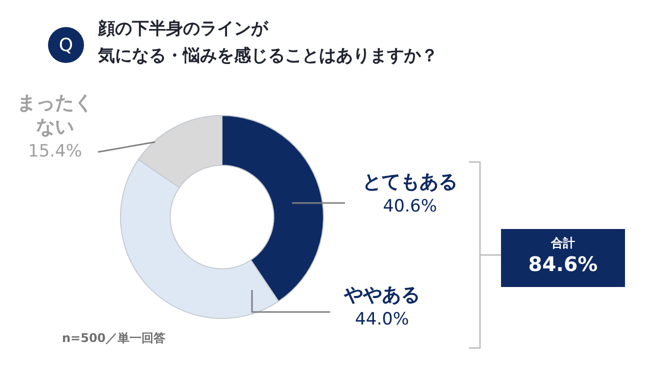 The width and height of the screenshot is (650, 374). Describe the element at coordinates (563, 264) in the screenshot. I see `text: 84.6%` at that location.